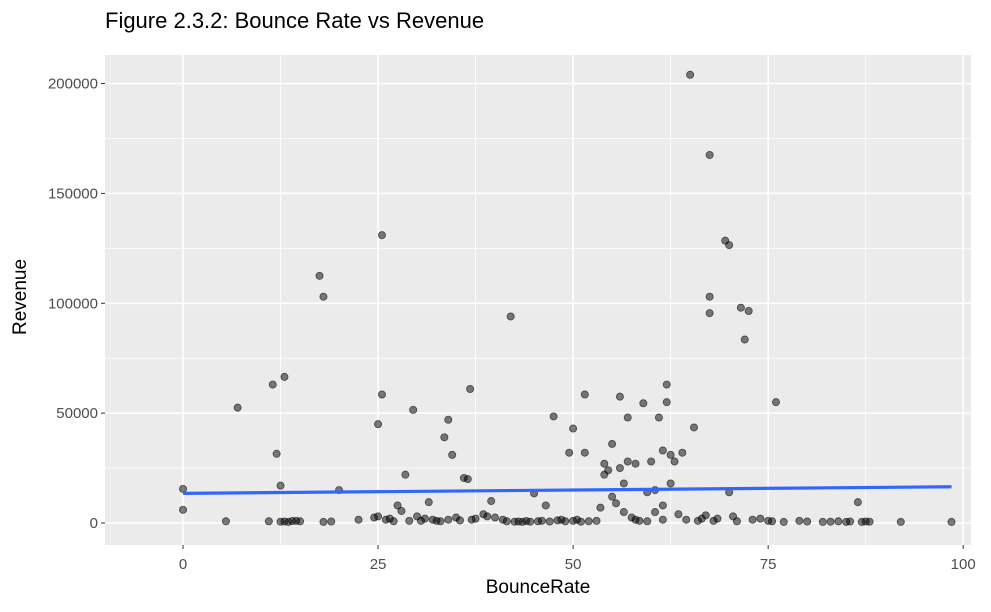  I want to click on trend-line, so click(567, 490).